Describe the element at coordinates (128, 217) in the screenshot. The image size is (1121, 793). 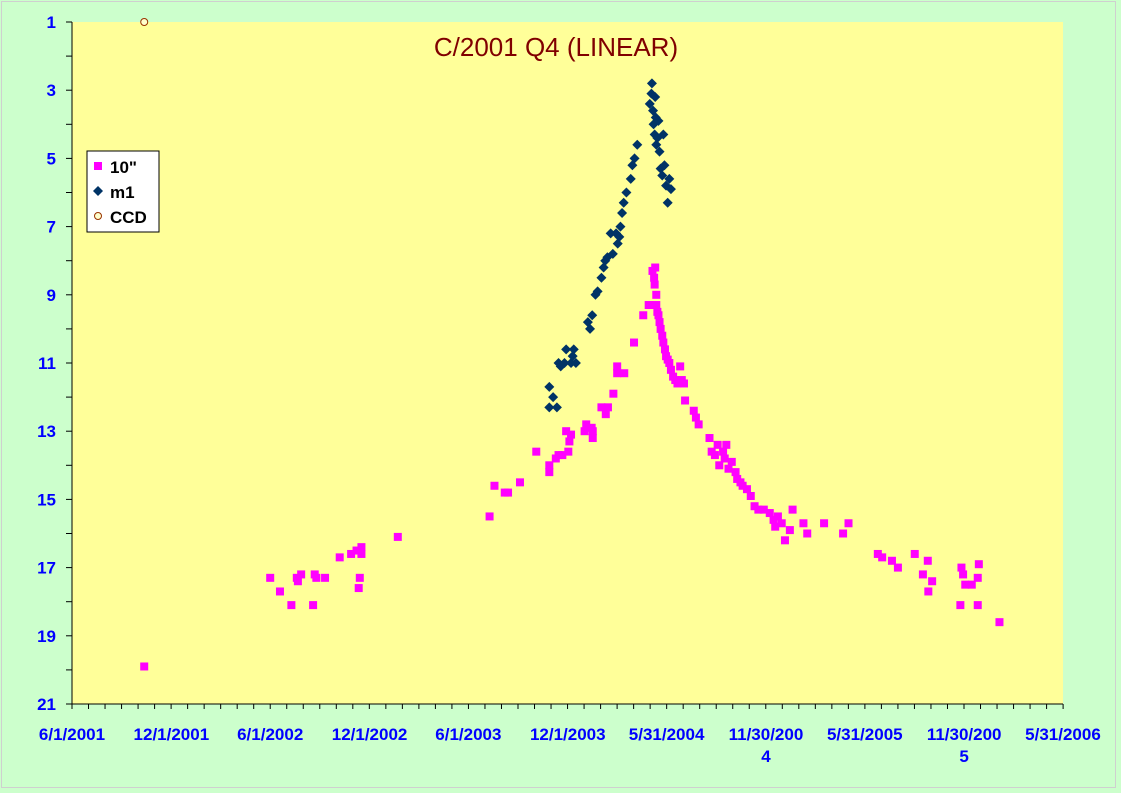
I see `legend-label: CCD` at that location.